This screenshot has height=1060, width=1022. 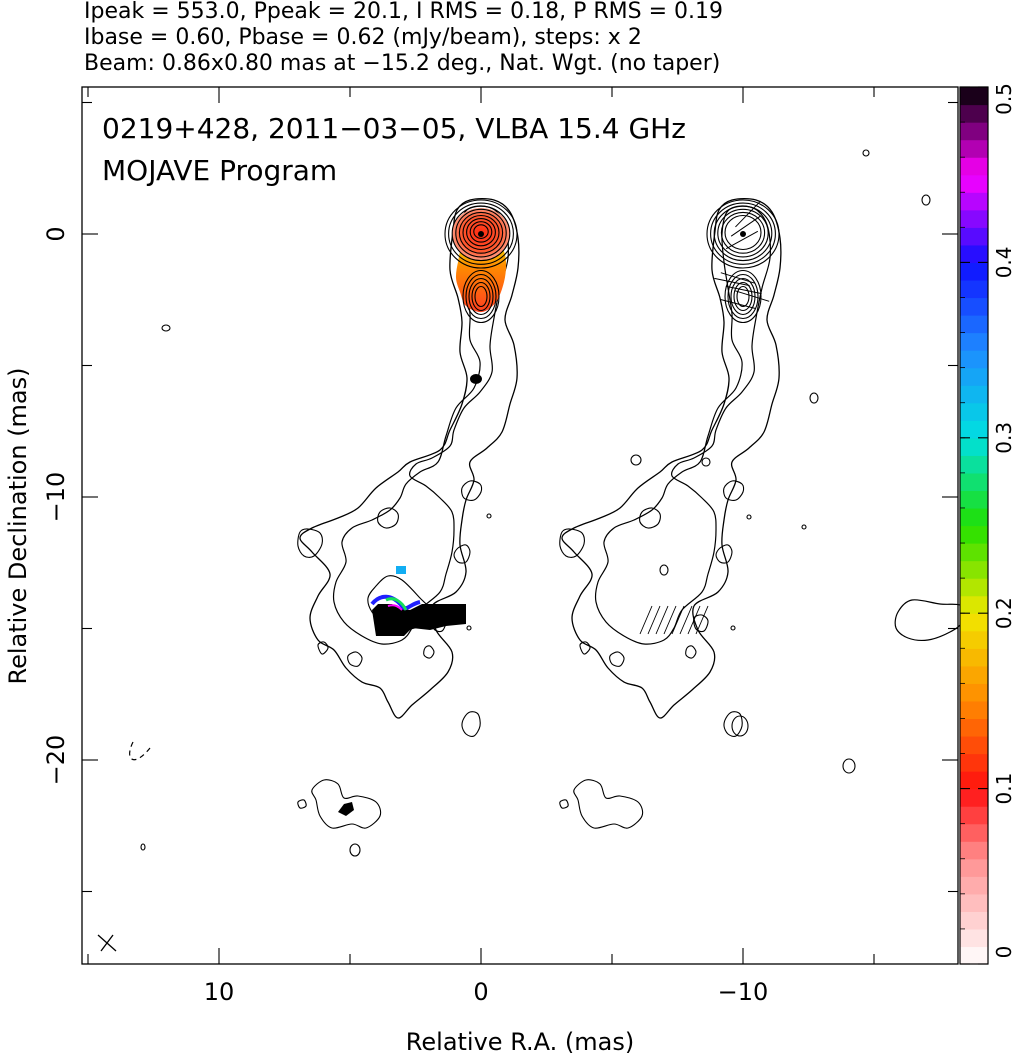 I want to click on colorbar: 0 0.1 0.2 0.3 0.4 0.5, so click(x=987, y=524).